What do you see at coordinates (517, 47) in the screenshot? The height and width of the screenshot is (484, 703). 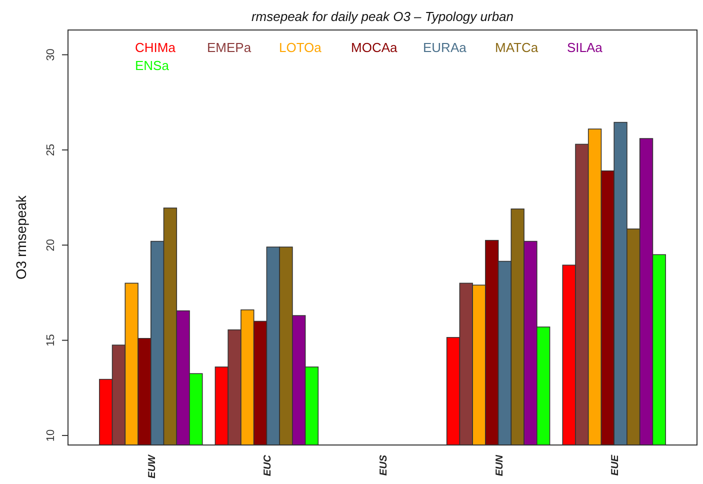 I see `text: MATCa` at bounding box center [517, 47].